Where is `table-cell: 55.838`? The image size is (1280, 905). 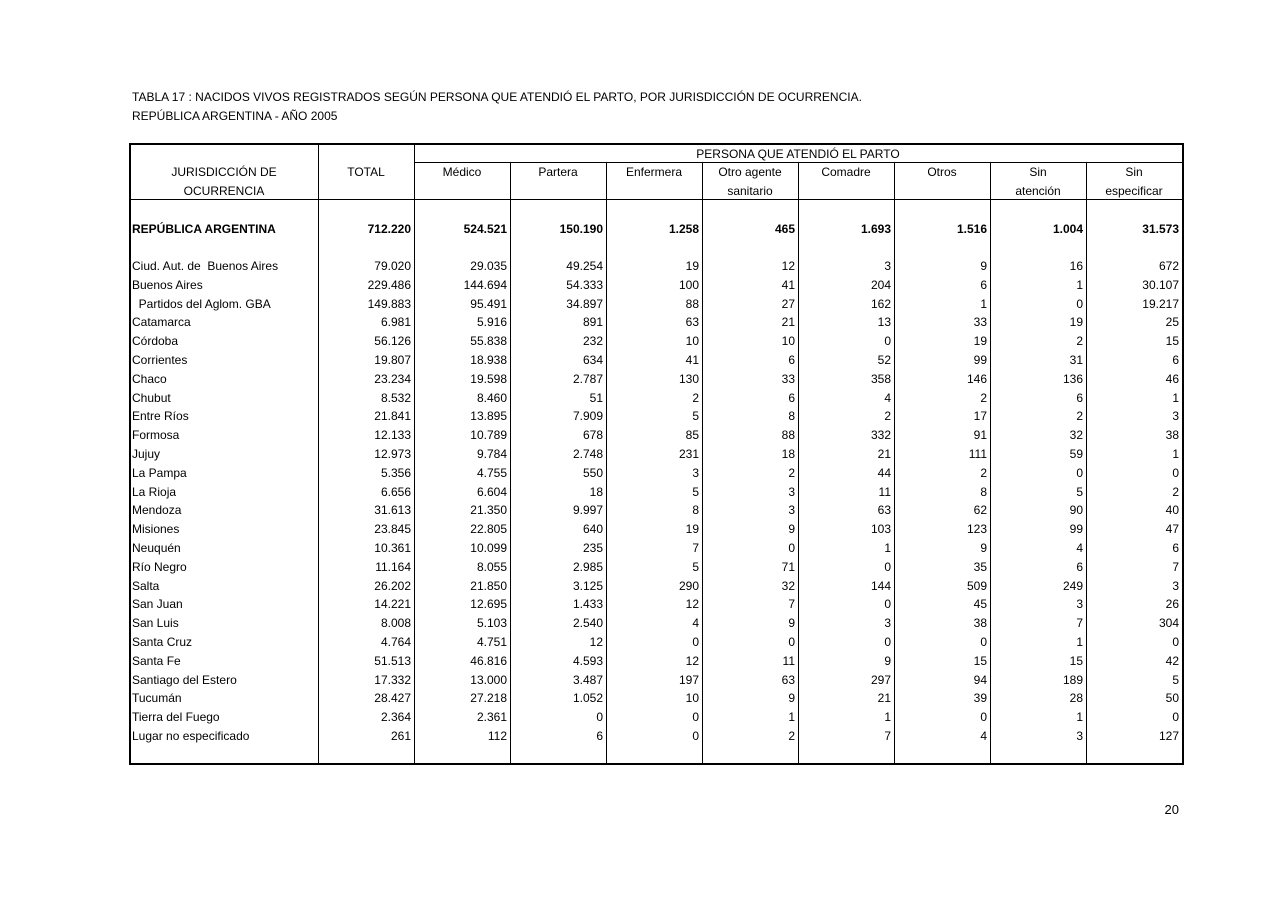 table-cell: 55.838 is located at coordinates (488, 341).